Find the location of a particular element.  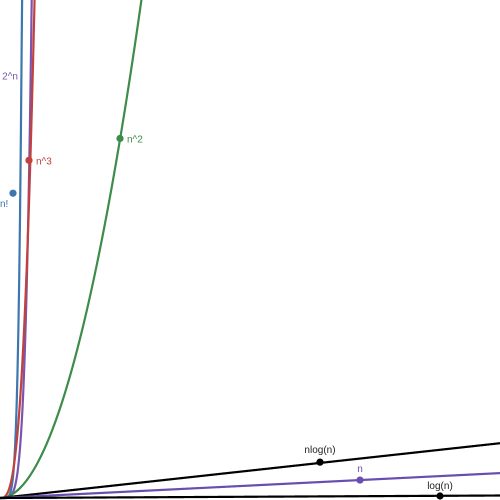

series-label-2: n^3 is located at coordinates (44, 161).